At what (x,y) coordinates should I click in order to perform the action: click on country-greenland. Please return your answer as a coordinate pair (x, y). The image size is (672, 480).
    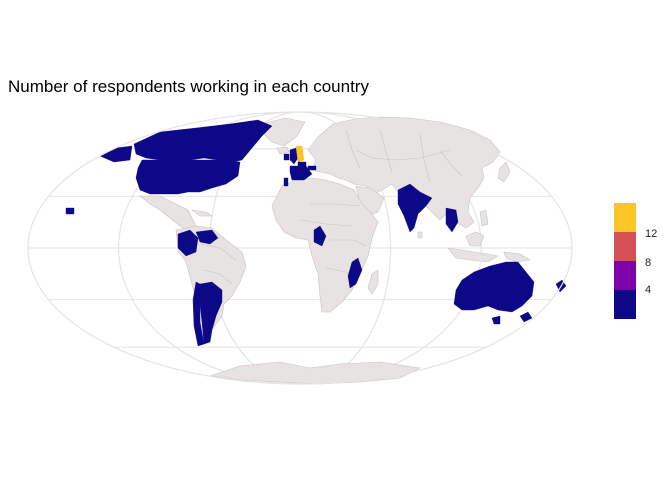
    Looking at the image, I should click on (283, 132).